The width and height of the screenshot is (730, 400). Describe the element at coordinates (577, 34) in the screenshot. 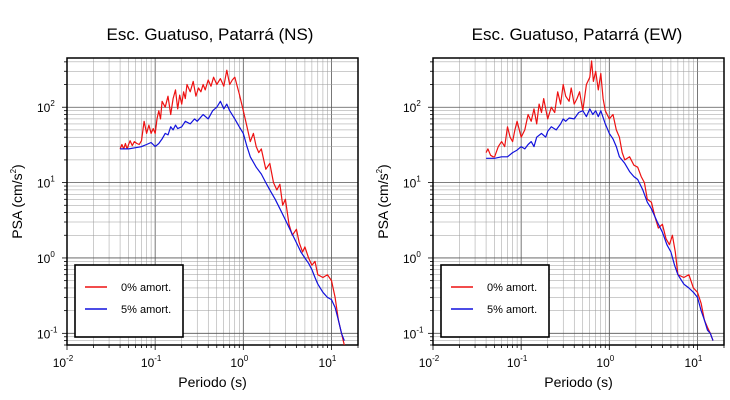

I see `chart-title: Esc. Guatuso, Patarrá (EW)` at that location.